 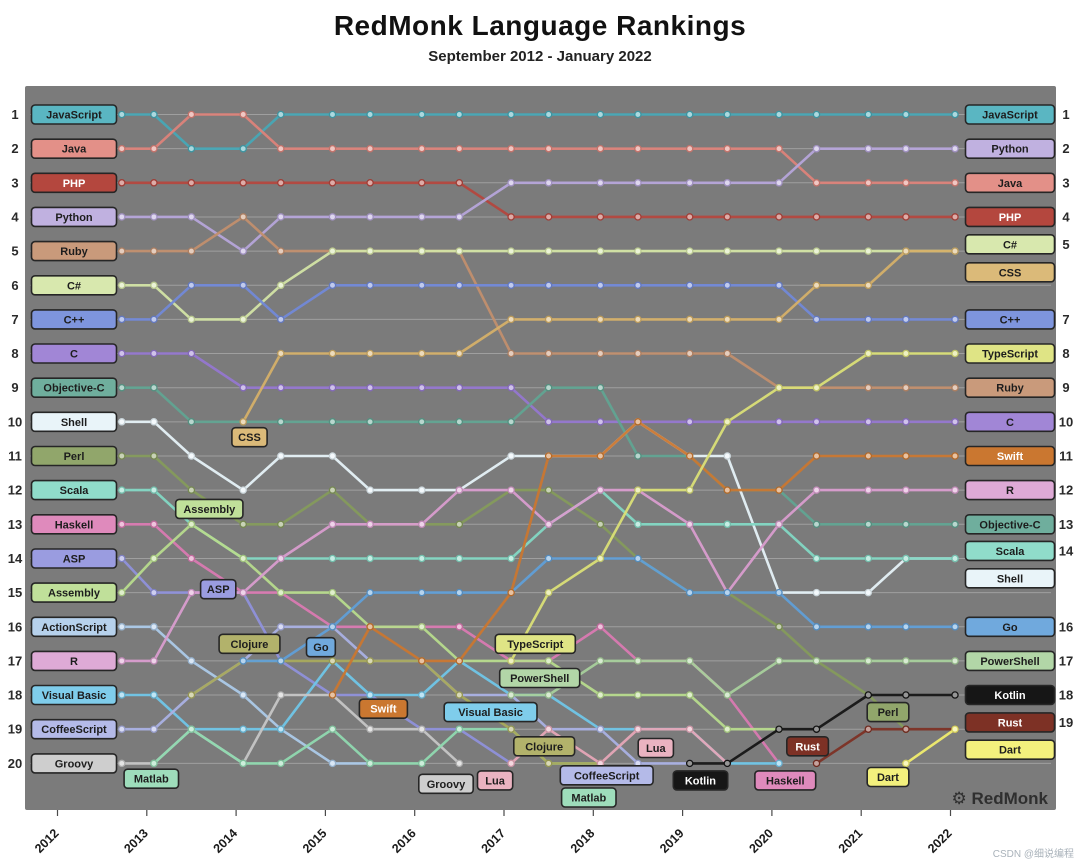 What do you see at coordinates (74, 730) in the screenshot?
I see `label-text: CoffeeScript` at bounding box center [74, 730].